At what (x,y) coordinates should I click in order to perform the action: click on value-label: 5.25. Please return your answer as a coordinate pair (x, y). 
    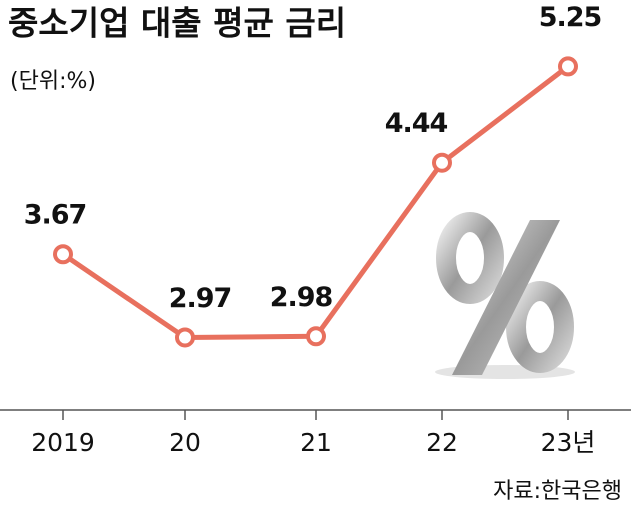
    Looking at the image, I should click on (570, 17).